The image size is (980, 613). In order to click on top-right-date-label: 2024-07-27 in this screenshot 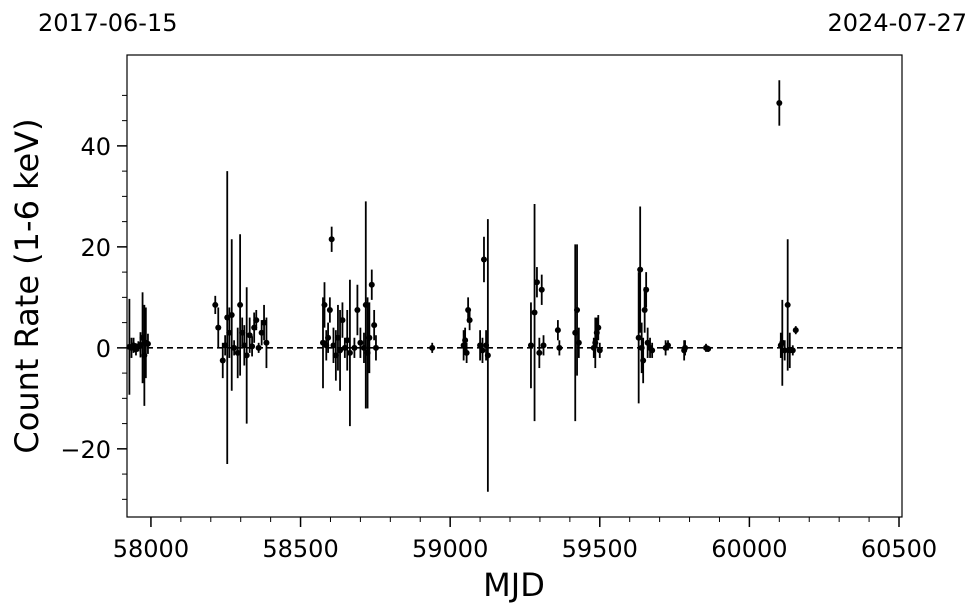, I will do `click(897, 23)`.